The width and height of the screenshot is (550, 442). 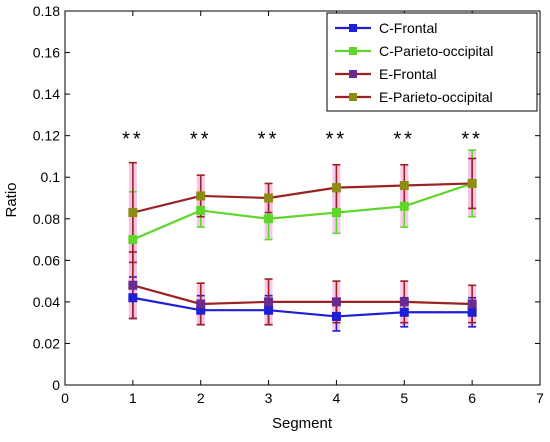 What do you see at coordinates (65, 398) in the screenshot?
I see `x-tick-label: 0` at bounding box center [65, 398].